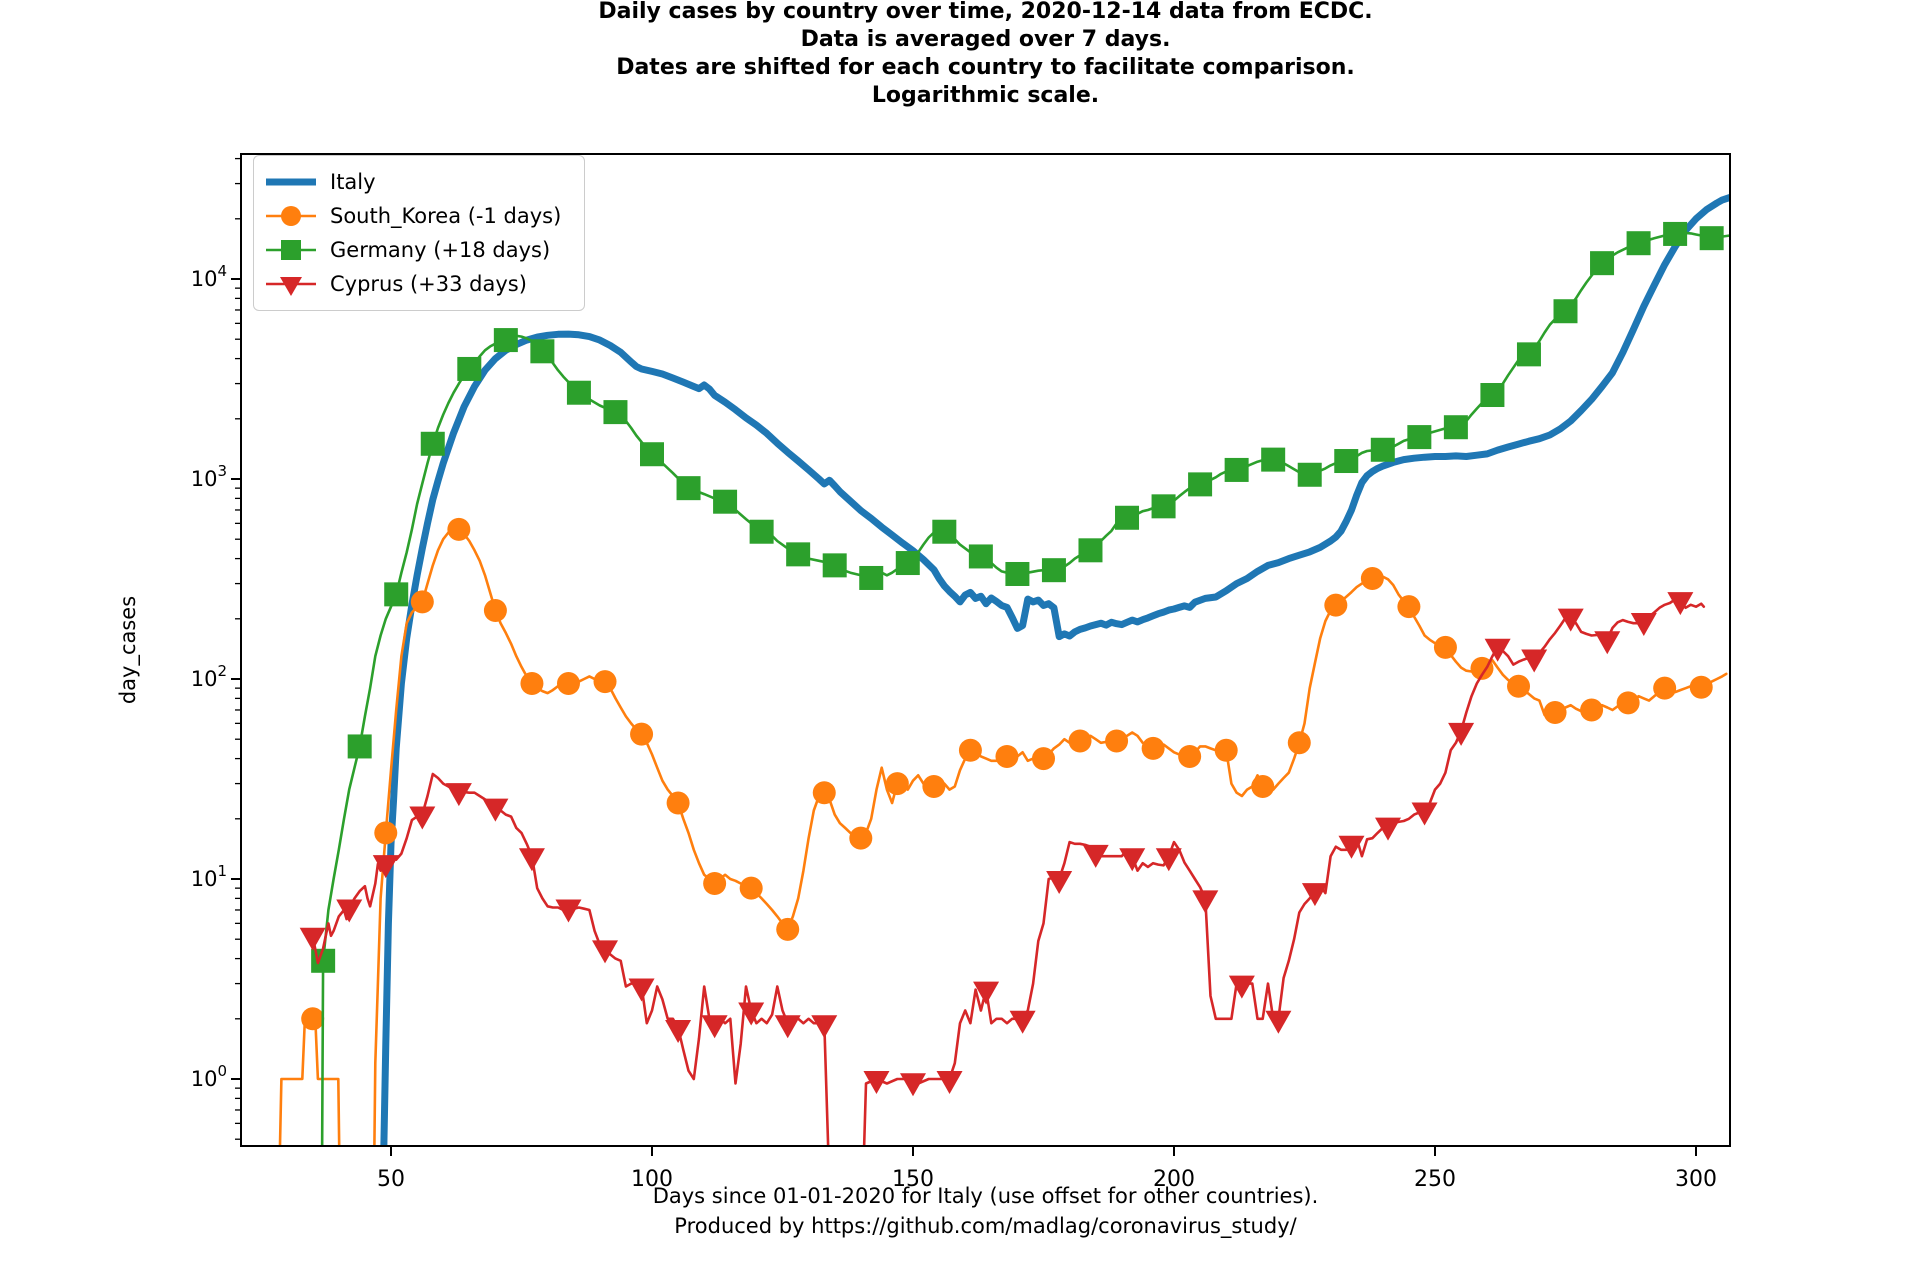 The image size is (1920, 1280). I want to click on legend-square-sample-germany, so click(291, 250).